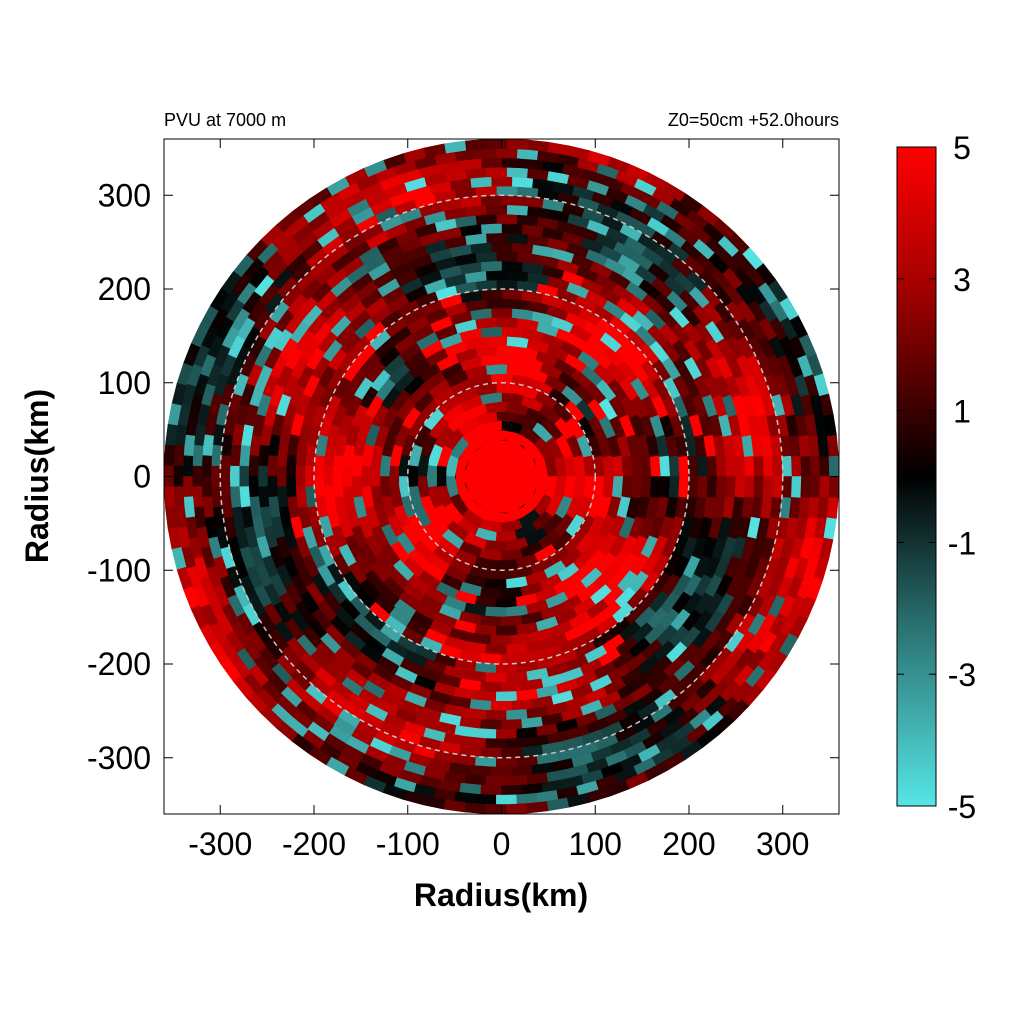  Describe the element at coordinates (37, 476) in the screenshot. I see `y-axis-label: Radius(km)` at that location.